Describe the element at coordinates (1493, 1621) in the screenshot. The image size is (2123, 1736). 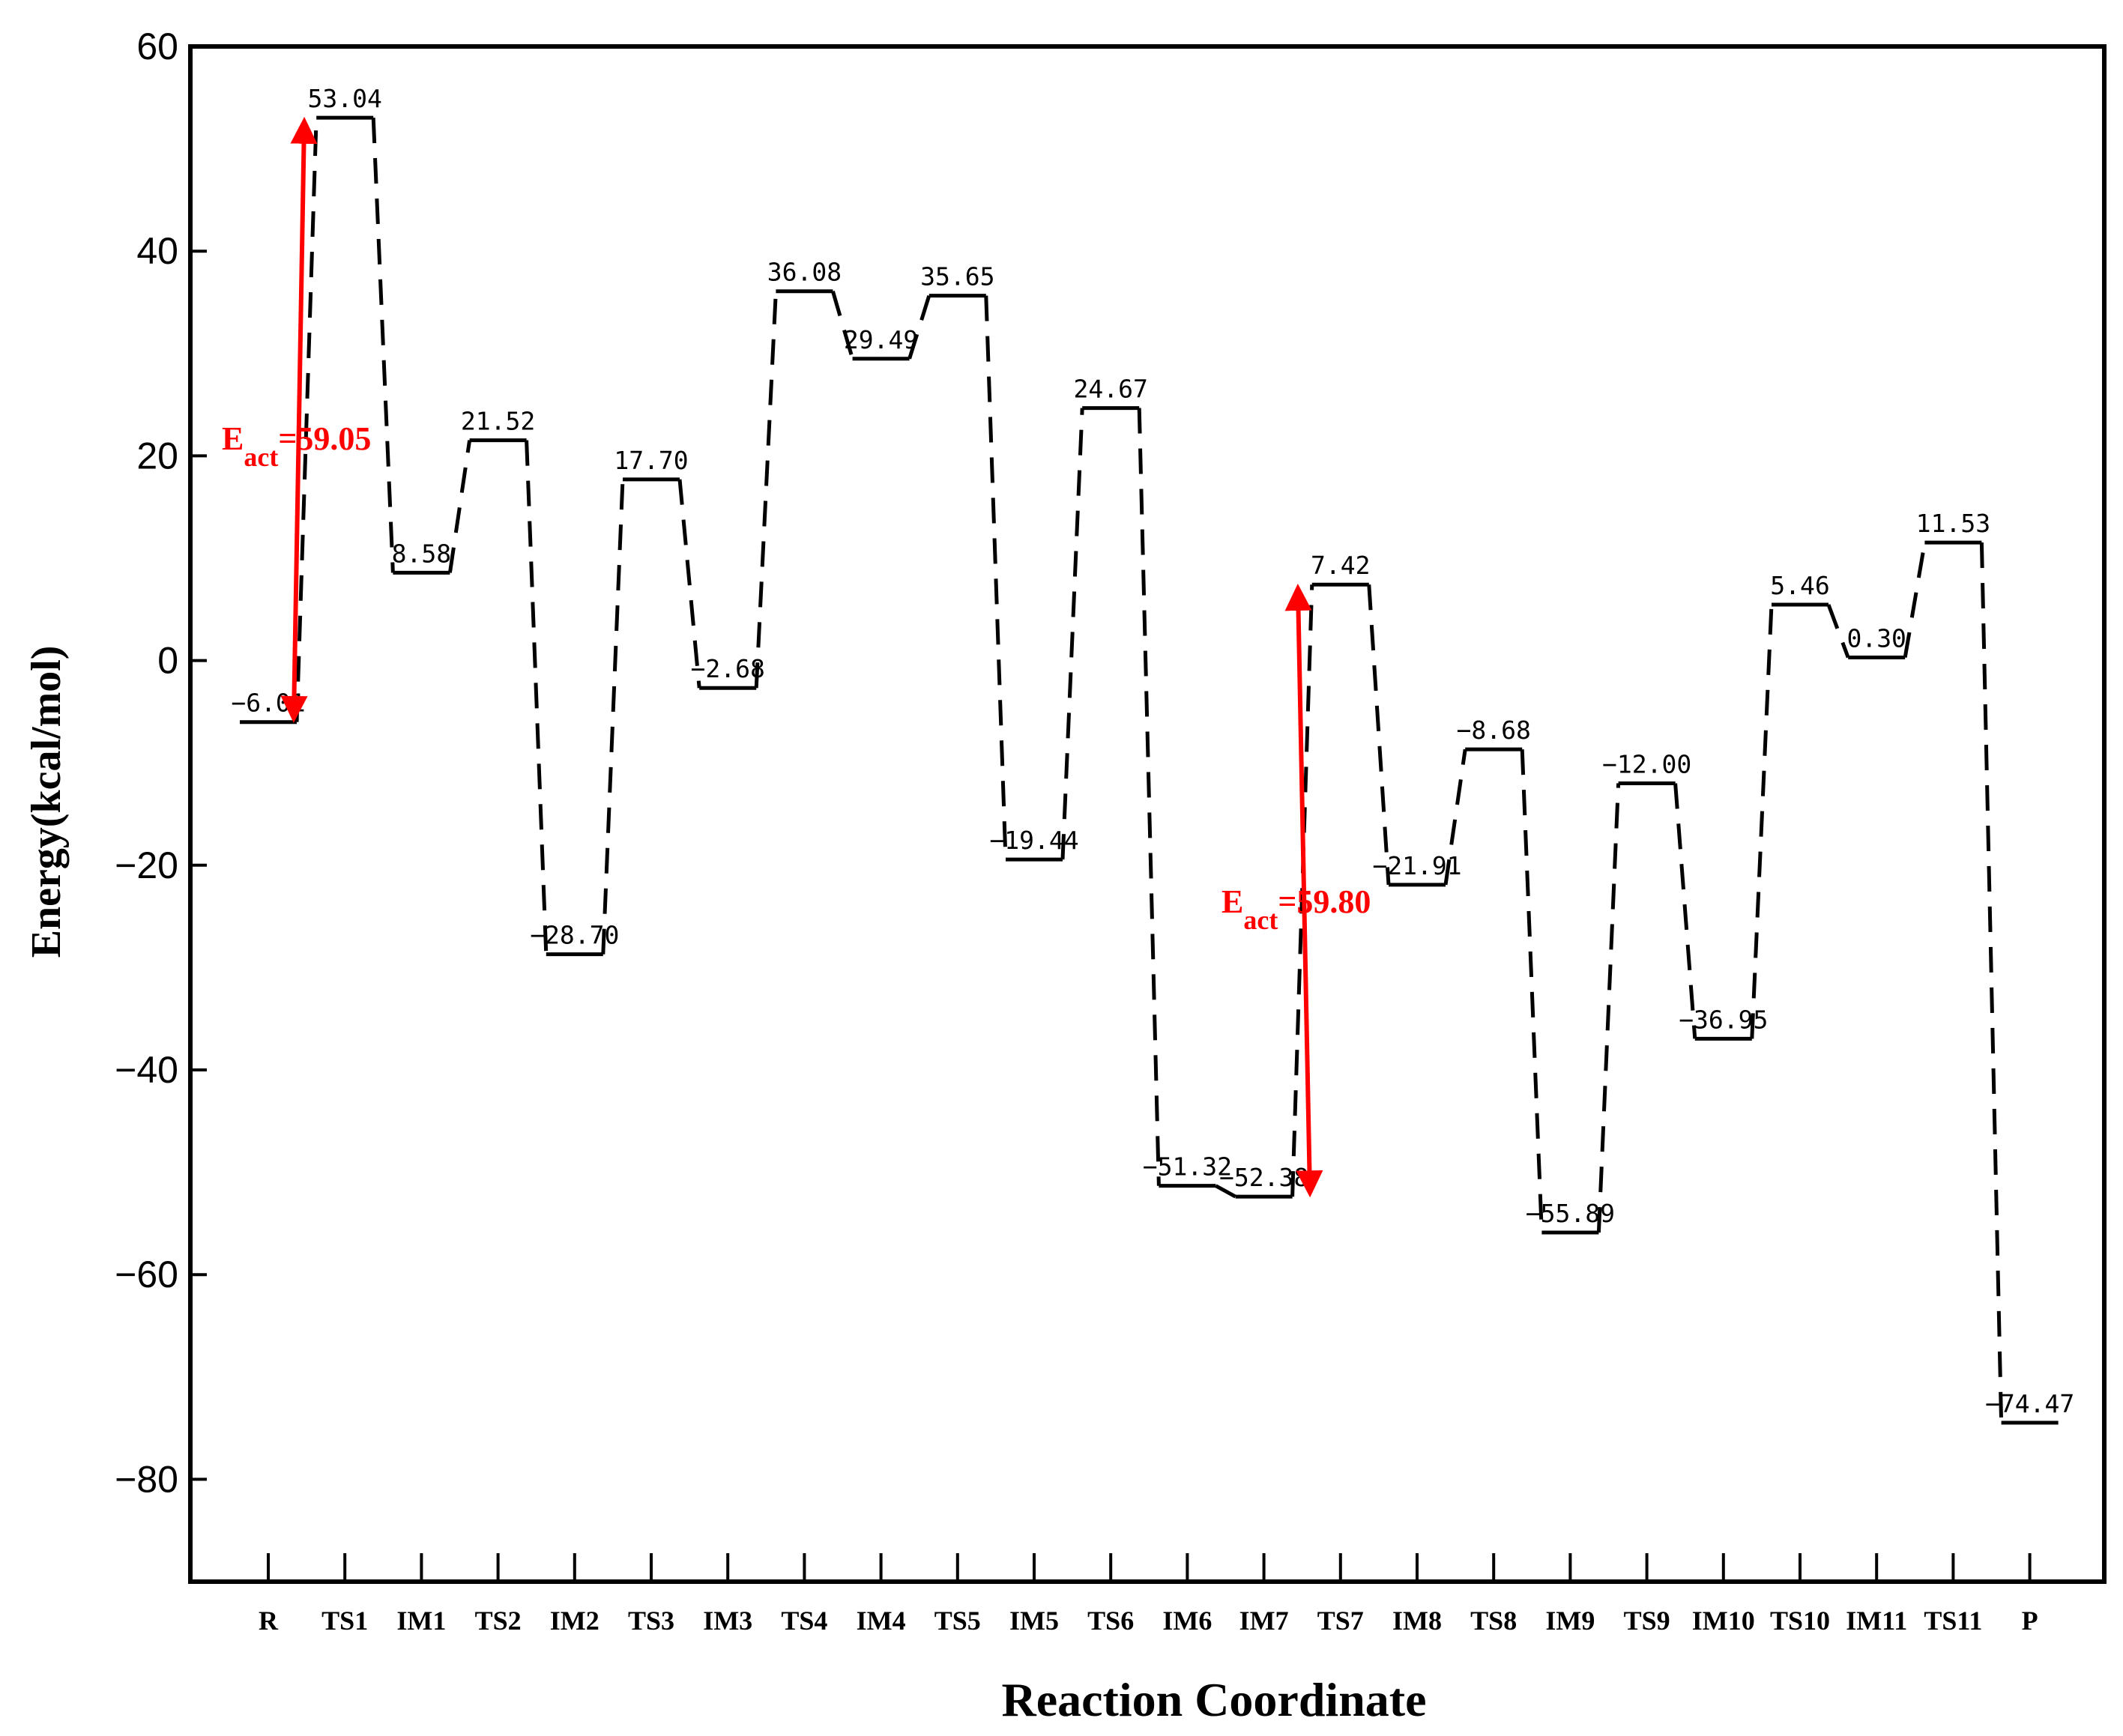
I see `x-tick-label: TS8` at that location.